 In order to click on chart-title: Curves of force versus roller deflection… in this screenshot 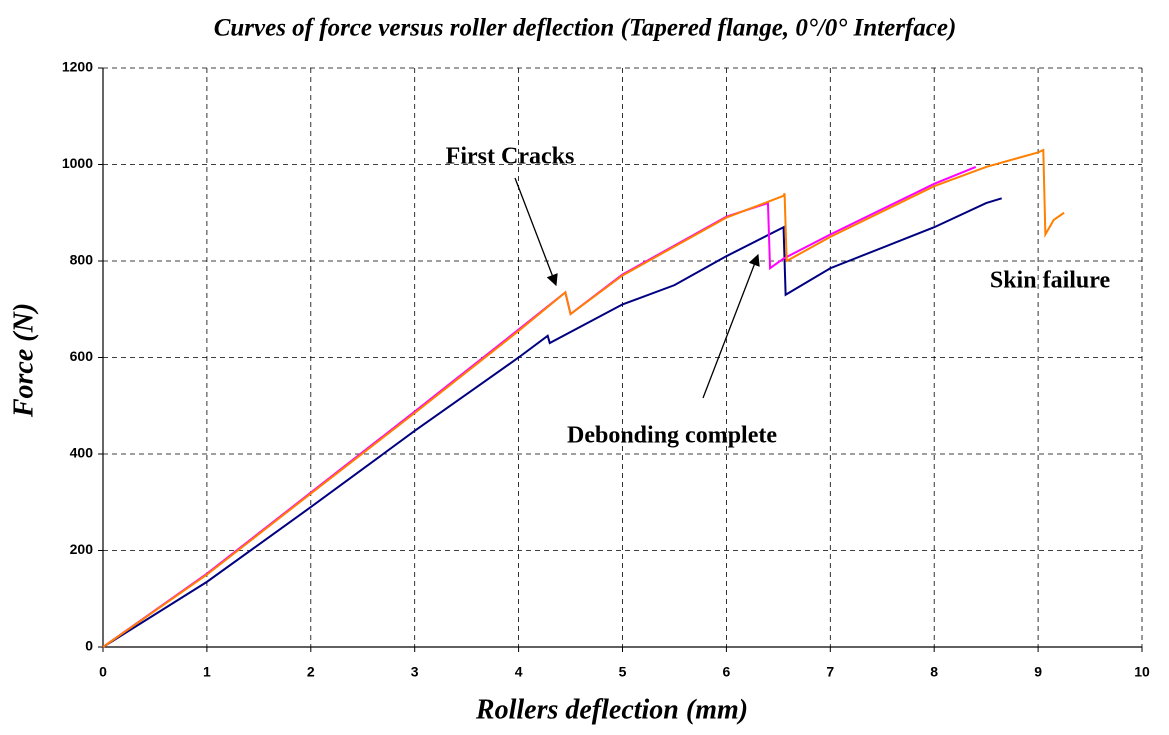, I will do `click(585, 28)`.